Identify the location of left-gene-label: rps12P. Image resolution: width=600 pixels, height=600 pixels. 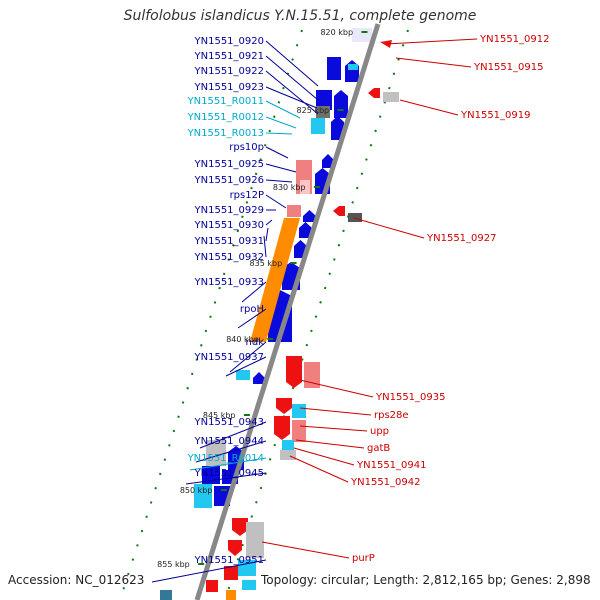
(247, 195).